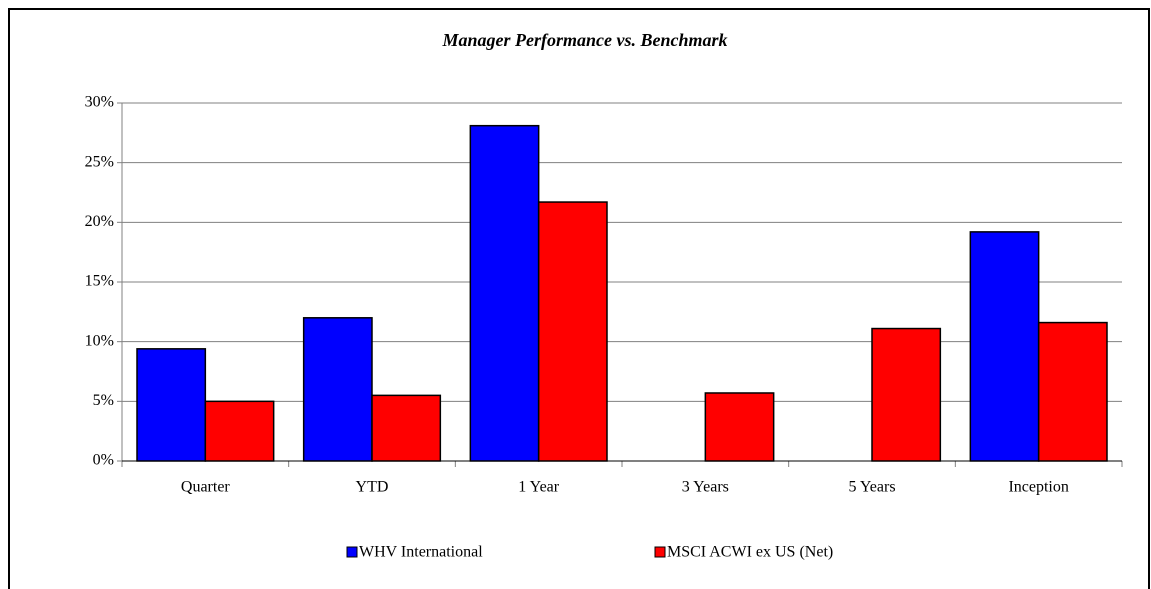  Describe the element at coordinates (871, 487) in the screenshot. I see `x-tick-label: 5 Years` at that location.